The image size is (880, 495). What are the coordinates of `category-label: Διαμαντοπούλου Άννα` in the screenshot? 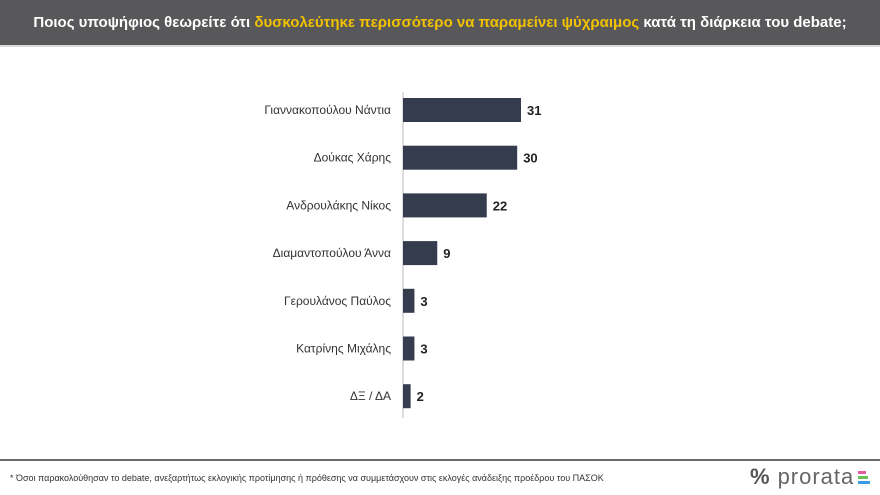 It's located at (332, 253).